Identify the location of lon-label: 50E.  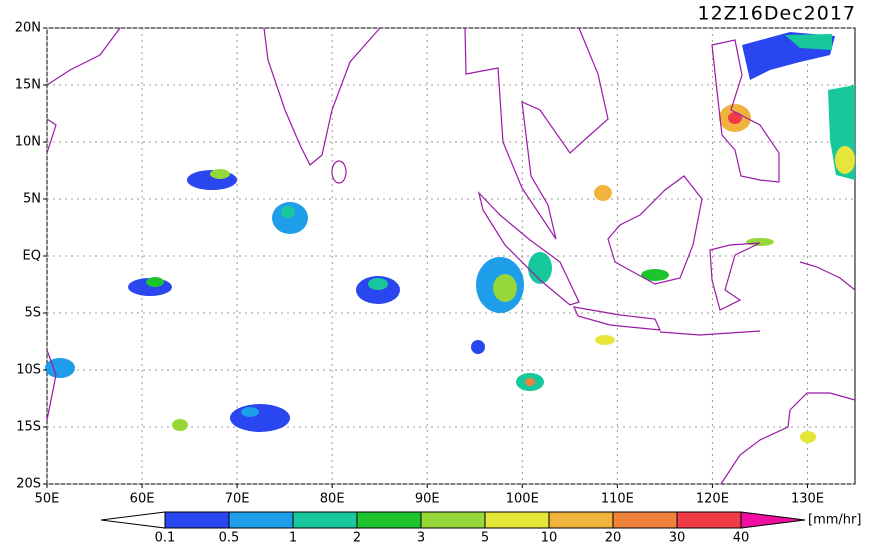
(47, 499).